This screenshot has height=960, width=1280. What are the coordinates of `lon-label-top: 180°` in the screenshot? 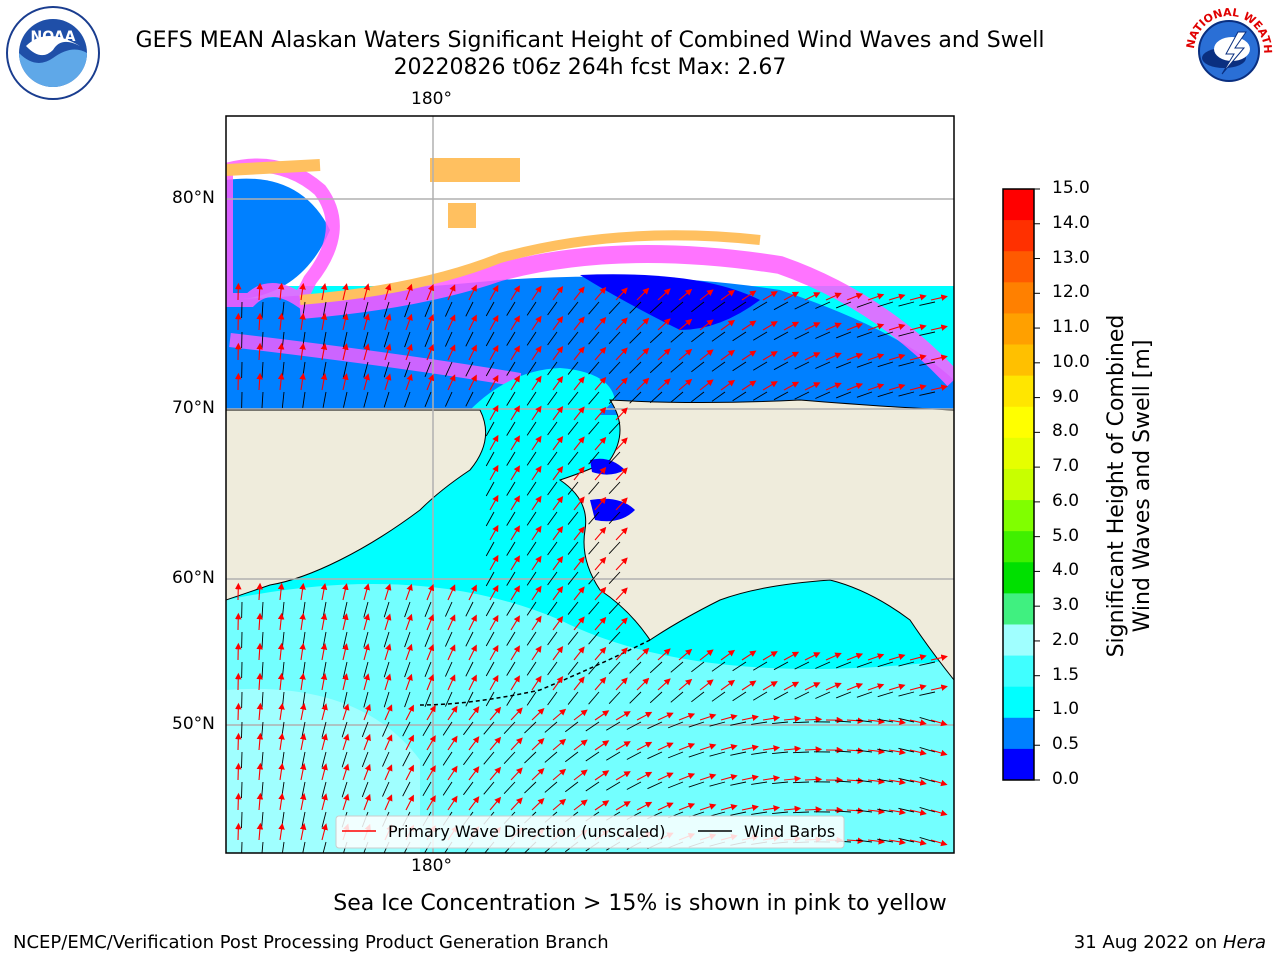 It's located at (431, 99).